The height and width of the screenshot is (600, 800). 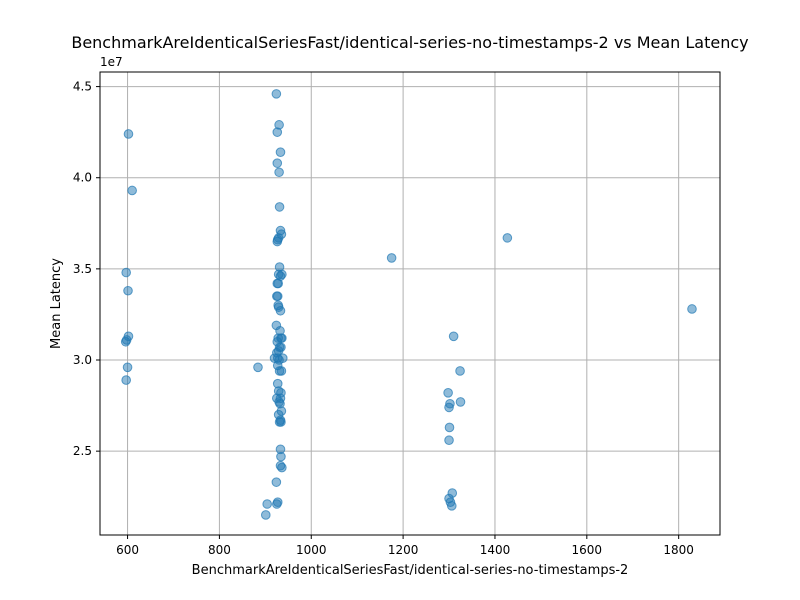 What do you see at coordinates (219, 550) in the screenshot?
I see `x-tick-label: 800` at bounding box center [219, 550].